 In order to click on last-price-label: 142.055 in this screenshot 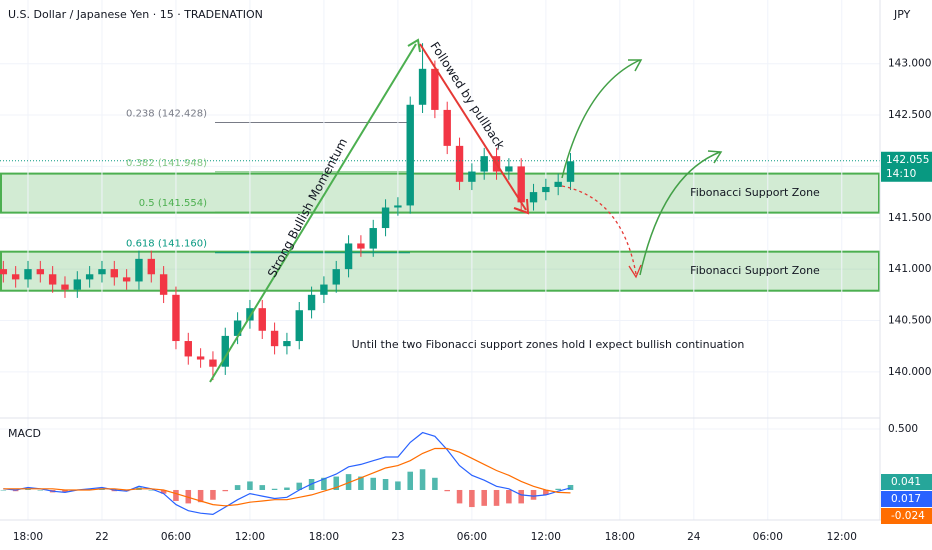, I will do `click(907, 160)`.